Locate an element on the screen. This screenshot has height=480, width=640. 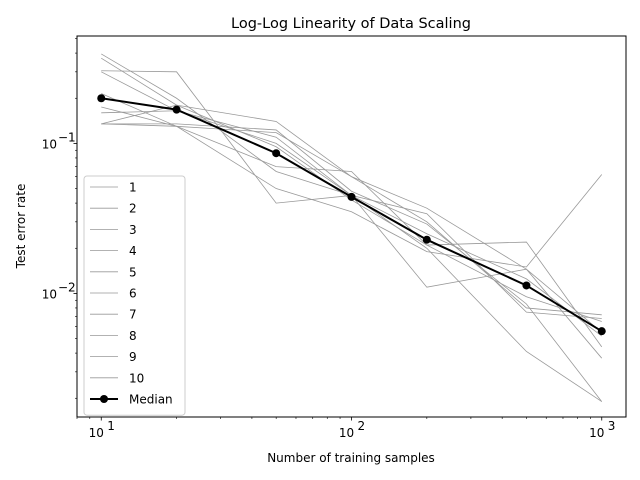
y-axis-label: Test error rate is located at coordinates (21, 227).